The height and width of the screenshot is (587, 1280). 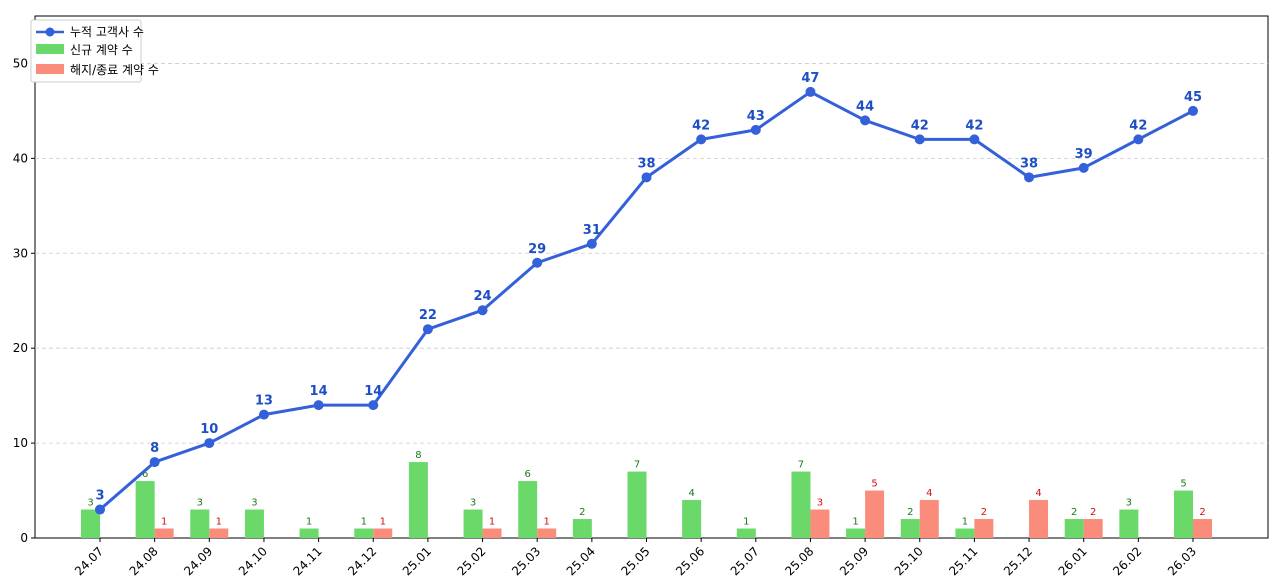 I want to click on line-point-label: 38, so click(x=646, y=163).